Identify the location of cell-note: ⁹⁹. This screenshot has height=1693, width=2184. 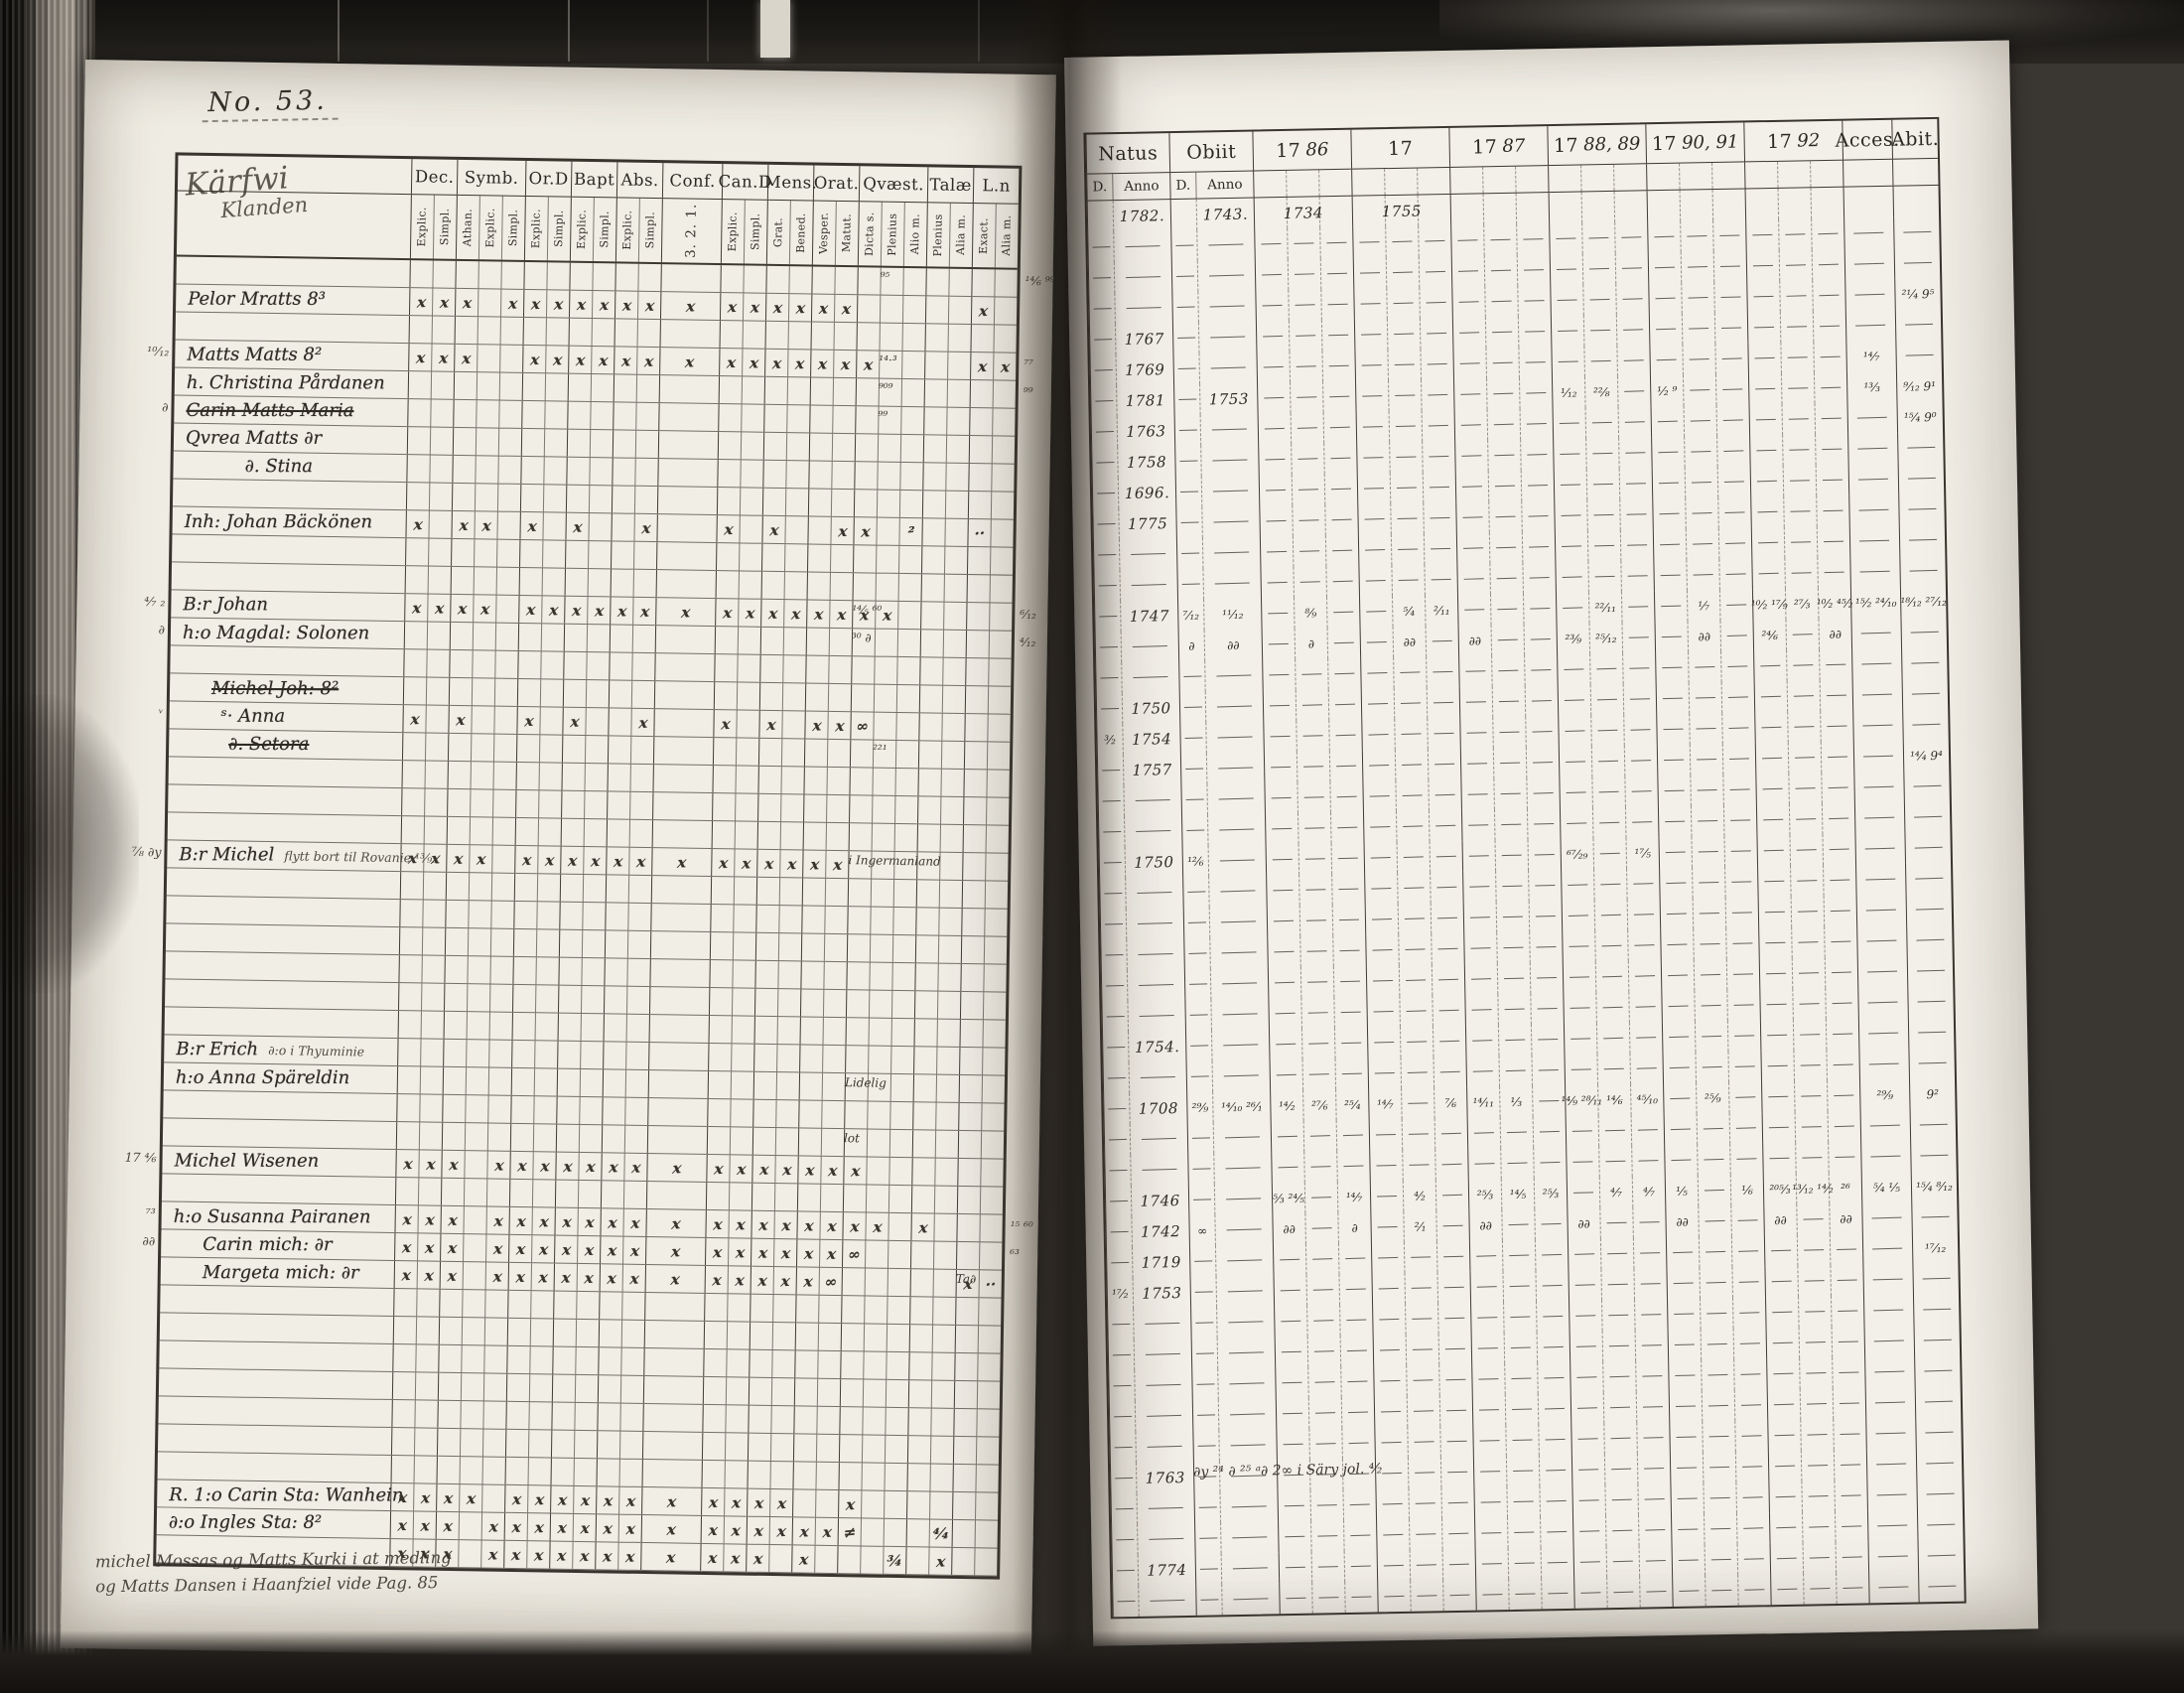
(883, 415).